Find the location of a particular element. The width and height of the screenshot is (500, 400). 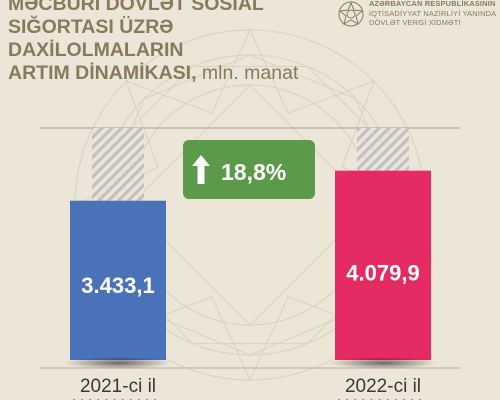

category-label: 2021-ci il is located at coordinates (118, 386).